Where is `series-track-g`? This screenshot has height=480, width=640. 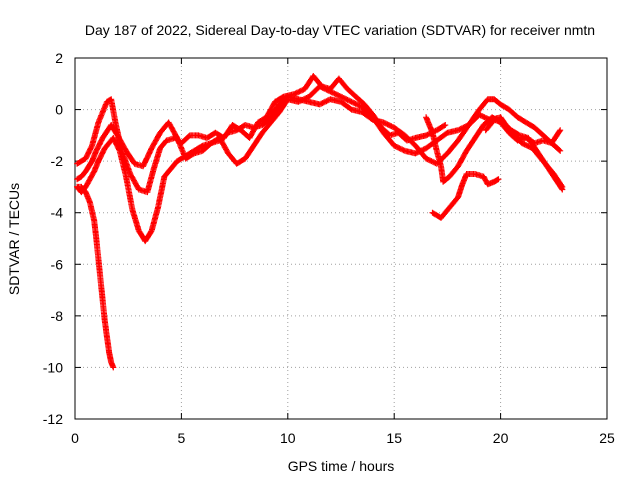
series-track-g is located at coordinates (524, 154).